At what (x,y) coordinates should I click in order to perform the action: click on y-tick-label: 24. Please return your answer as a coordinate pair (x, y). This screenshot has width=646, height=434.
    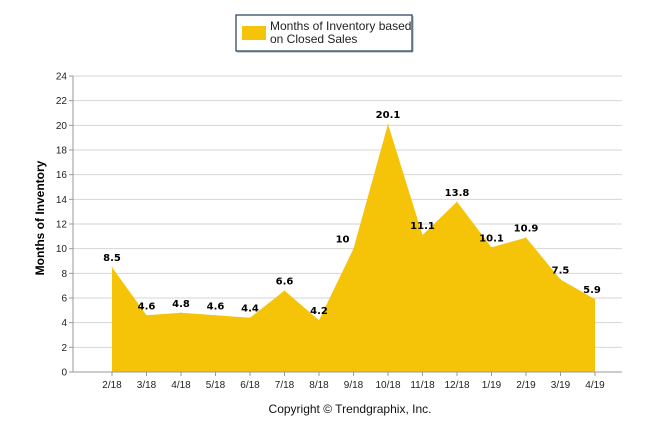
    Looking at the image, I should click on (62, 77).